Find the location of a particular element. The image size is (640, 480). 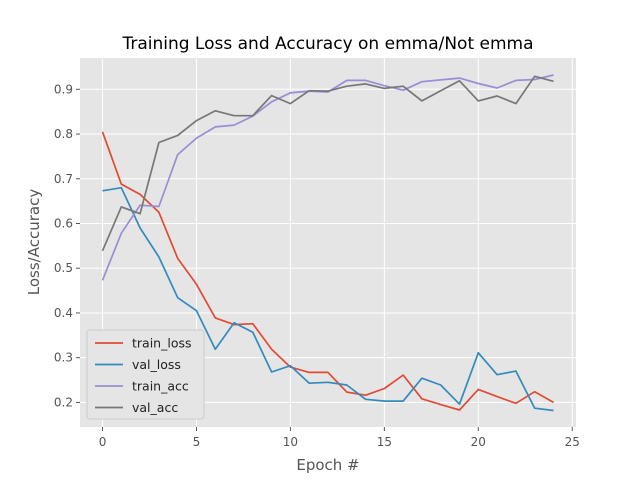

y-tick-label: 0.4 is located at coordinates (63, 313).